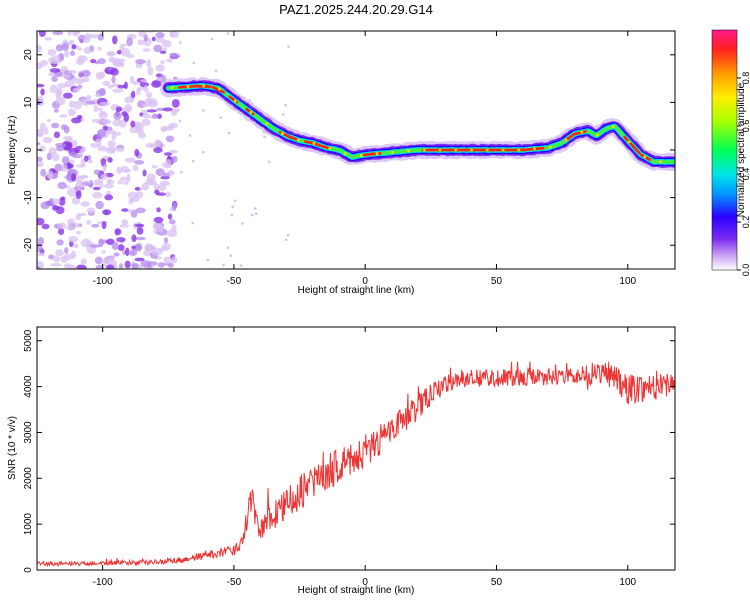 This screenshot has height=600, width=750. Describe the element at coordinates (103, 582) in the screenshot. I see `x-tick-label: -100` at that location.